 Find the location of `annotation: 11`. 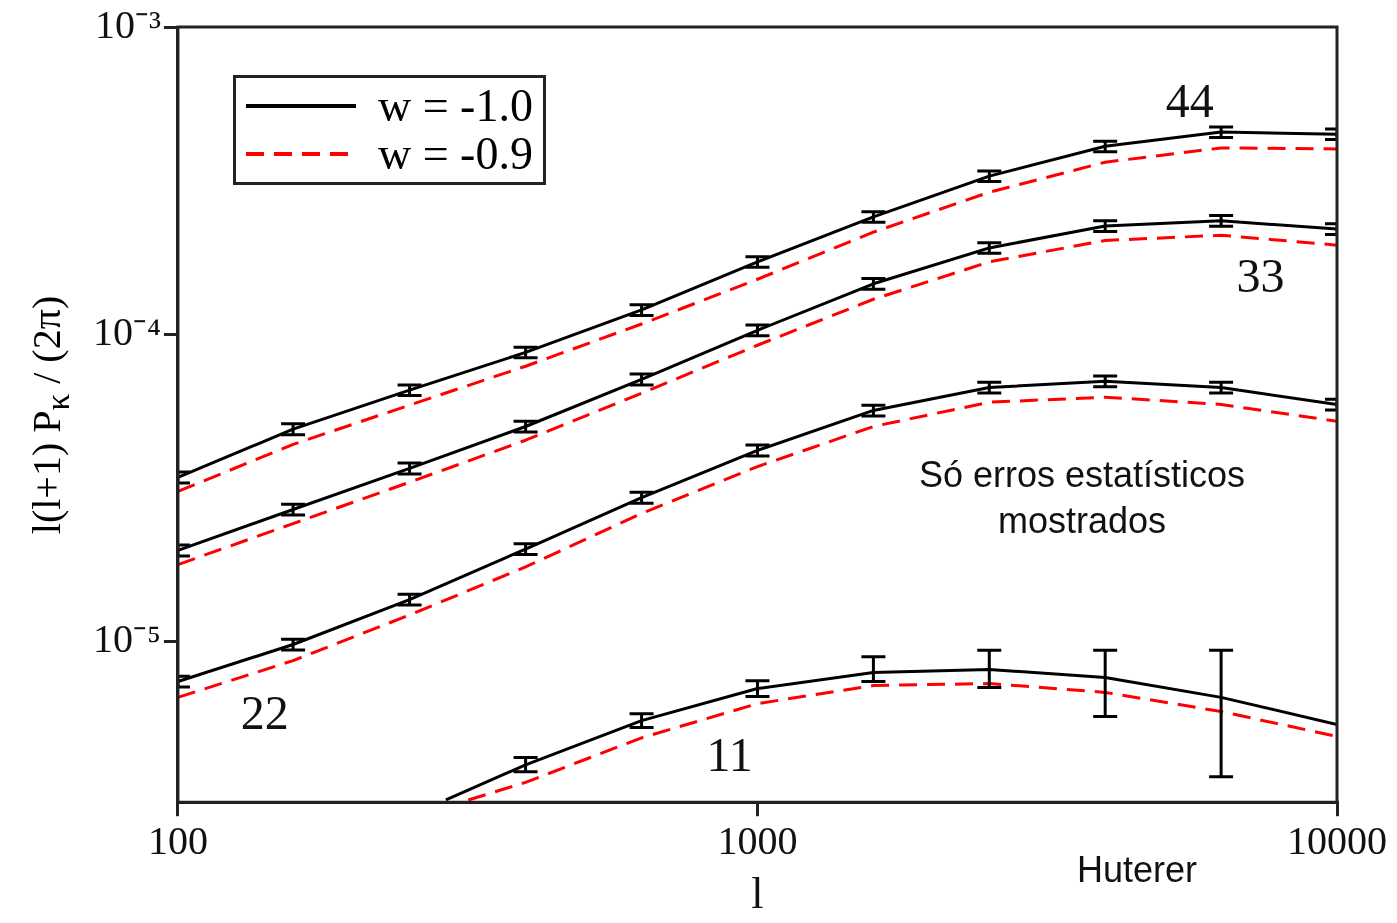

annotation: 11 is located at coordinates (729, 754).